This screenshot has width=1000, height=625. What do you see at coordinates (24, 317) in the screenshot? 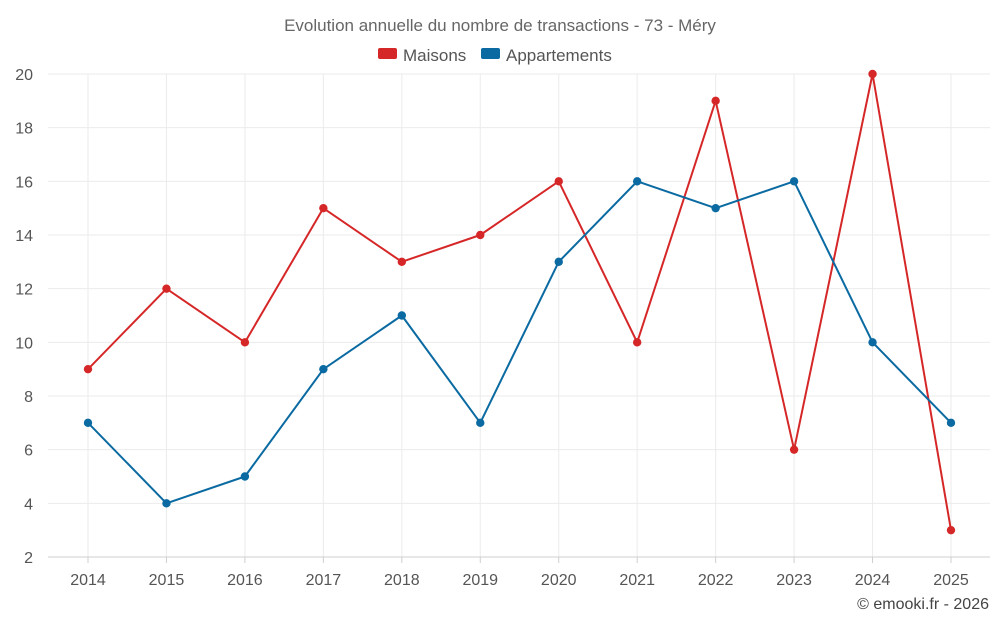
I see `y-axis-ticks: 2 4 6 8 10 12 14 16 18 20` at bounding box center [24, 317].